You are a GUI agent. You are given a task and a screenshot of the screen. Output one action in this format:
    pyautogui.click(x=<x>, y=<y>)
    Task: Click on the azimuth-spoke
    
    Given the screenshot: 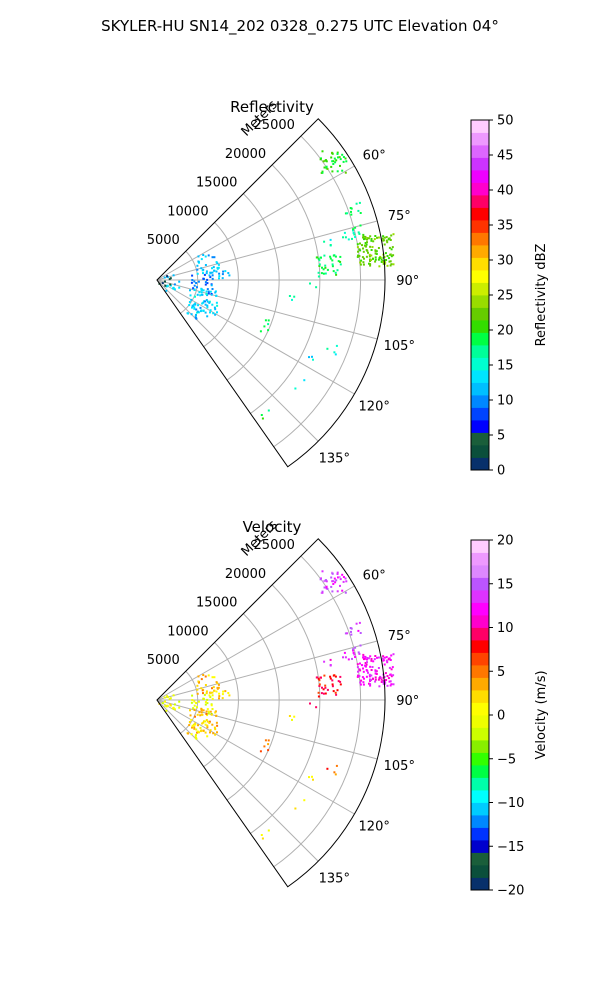 What is the action you would take?
    pyautogui.click(x=237, y=360)
    